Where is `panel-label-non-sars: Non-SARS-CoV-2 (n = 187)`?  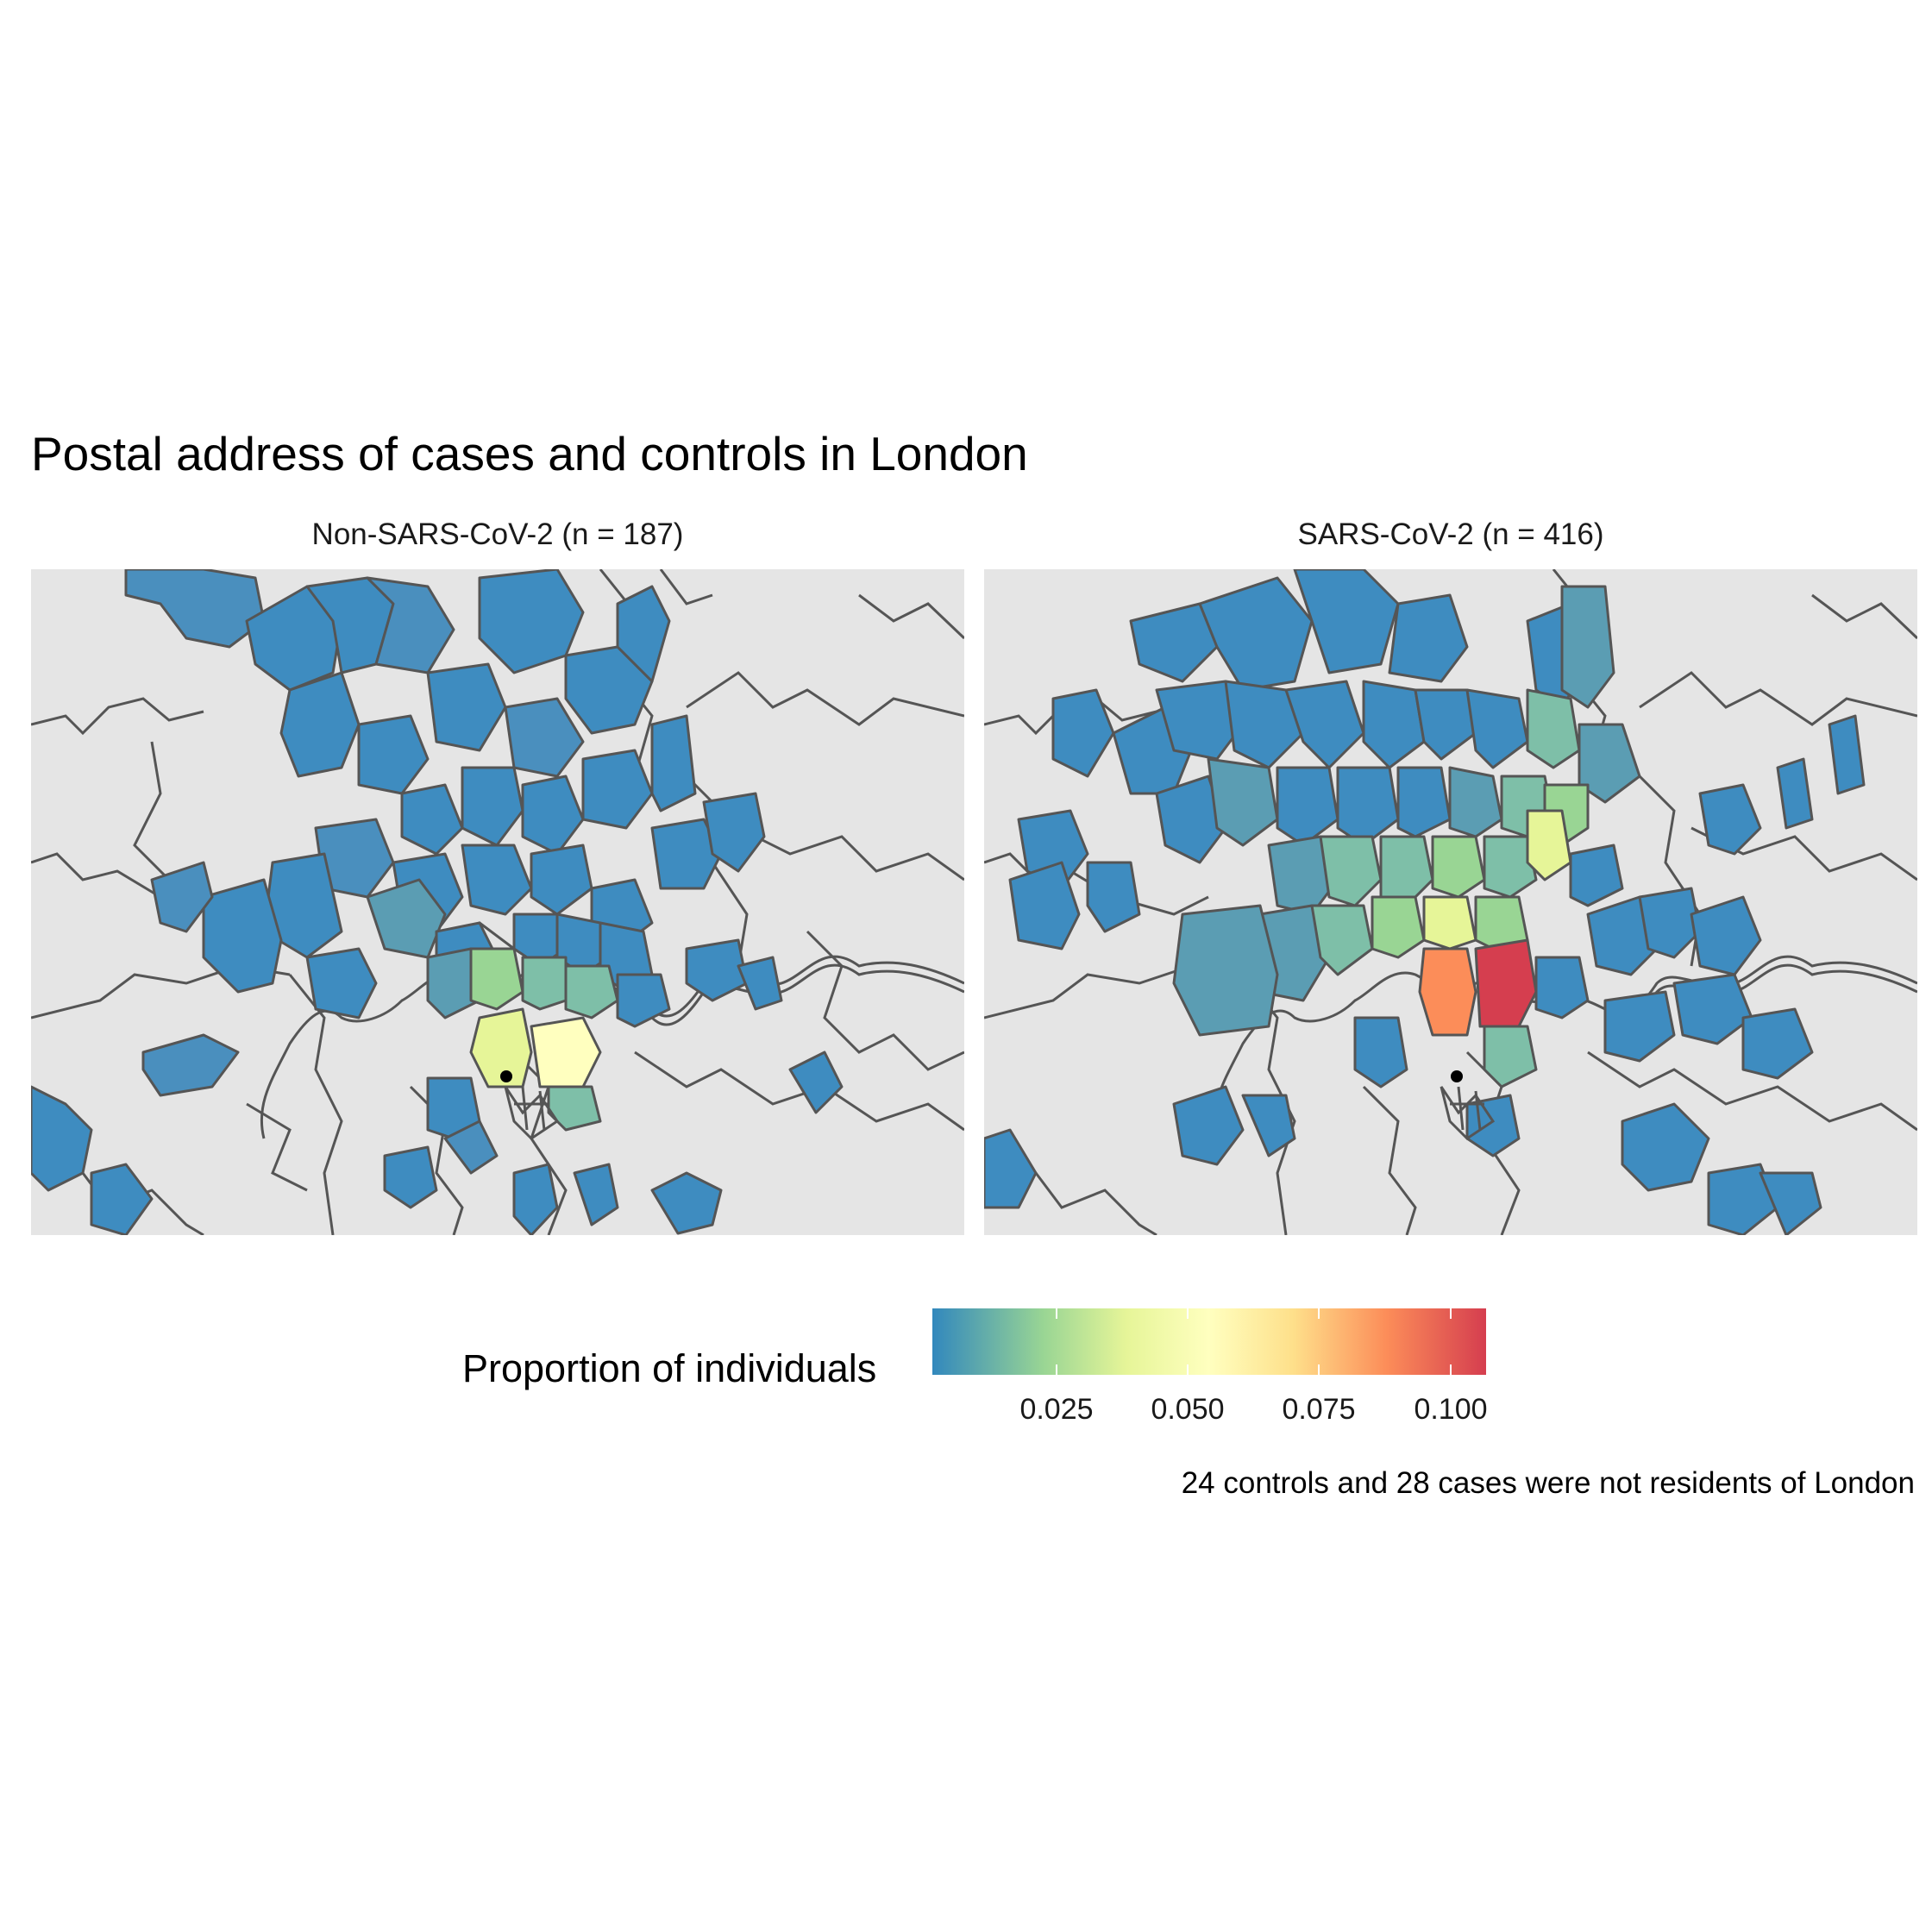
panel-label-non-sars: Non-SARS-CoV-2 (n = 187) is located at coordinates (498, 534).